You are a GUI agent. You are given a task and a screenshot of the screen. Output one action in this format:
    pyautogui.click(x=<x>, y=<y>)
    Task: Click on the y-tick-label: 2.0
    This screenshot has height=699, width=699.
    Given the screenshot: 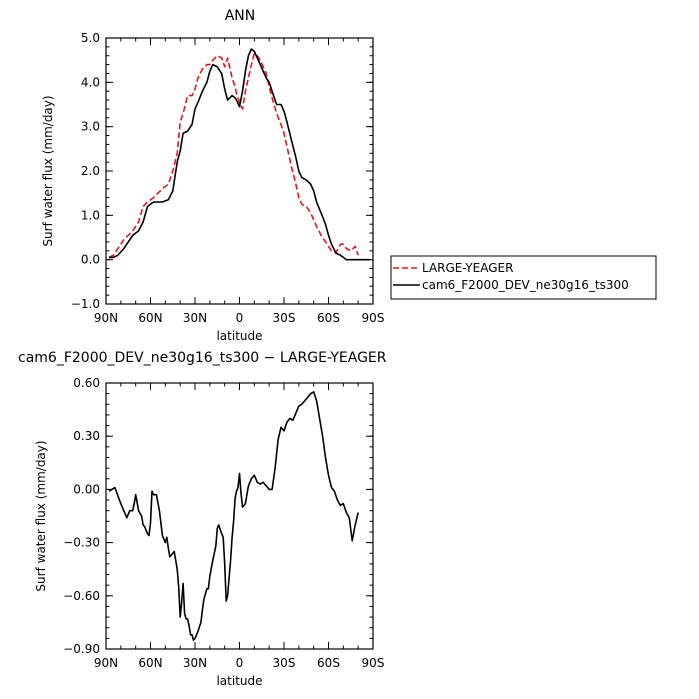 What is the action you would take?
    pyautogui.click(x=90, y=171)
    